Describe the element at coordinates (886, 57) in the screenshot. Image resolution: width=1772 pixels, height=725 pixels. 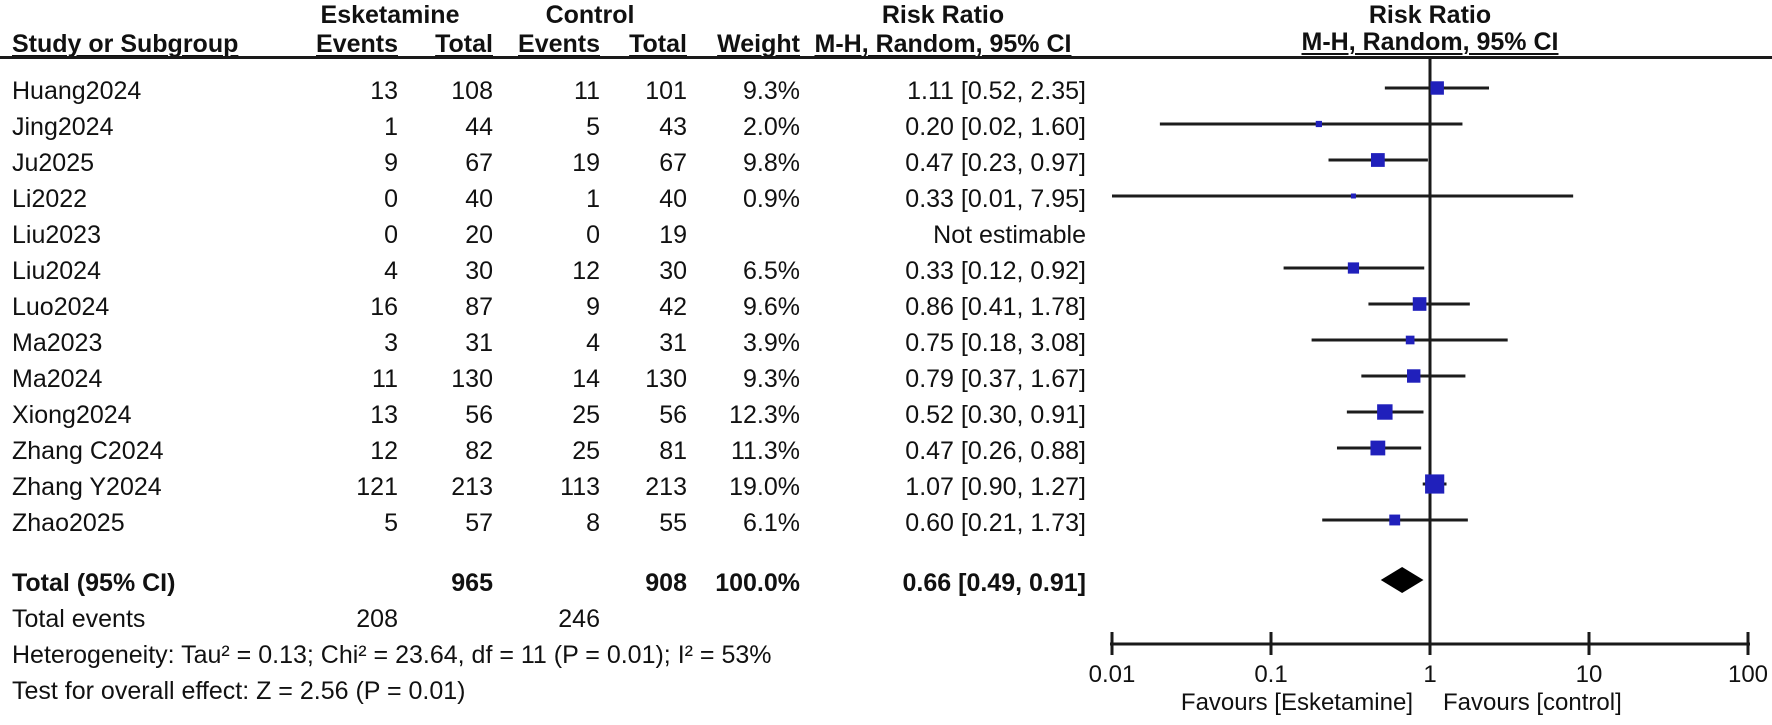
I see `header-rule` at that location.